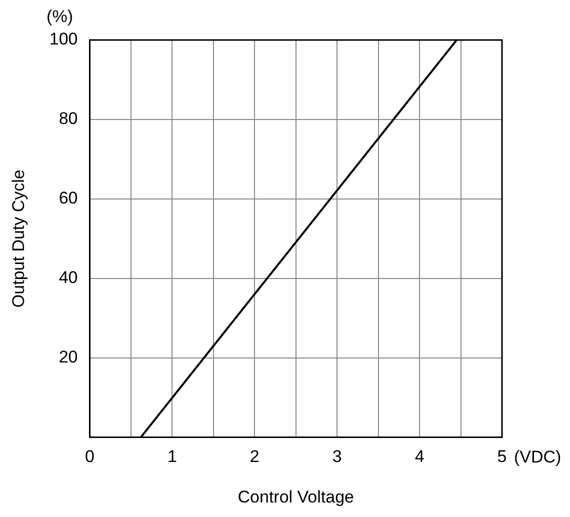  What do you see at coordinates (68, 118) in the screenshot?
I see `y-tick-label: 80` at bounding box center [68, 118].